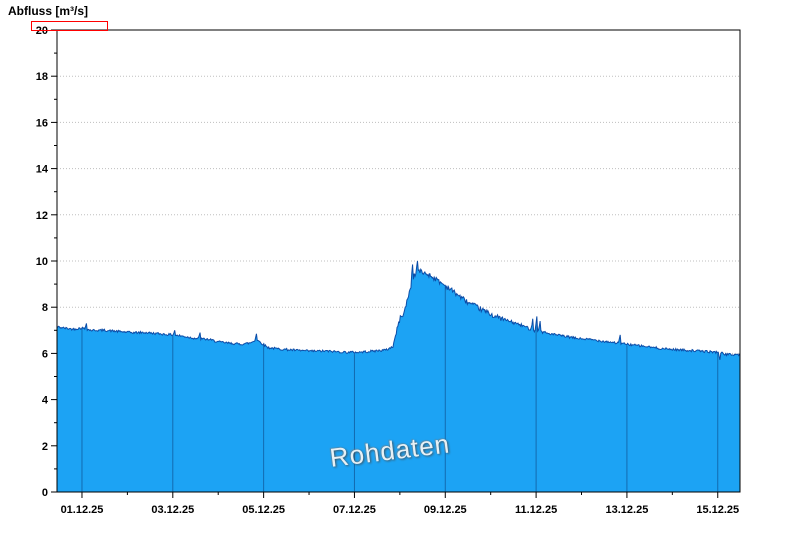 The width and height of the screenshot is (800, 550). What do you see at coordinates (45, 493) in the screenshot?
I see `y-tick-label: 0` at bounding box center [45, 493].